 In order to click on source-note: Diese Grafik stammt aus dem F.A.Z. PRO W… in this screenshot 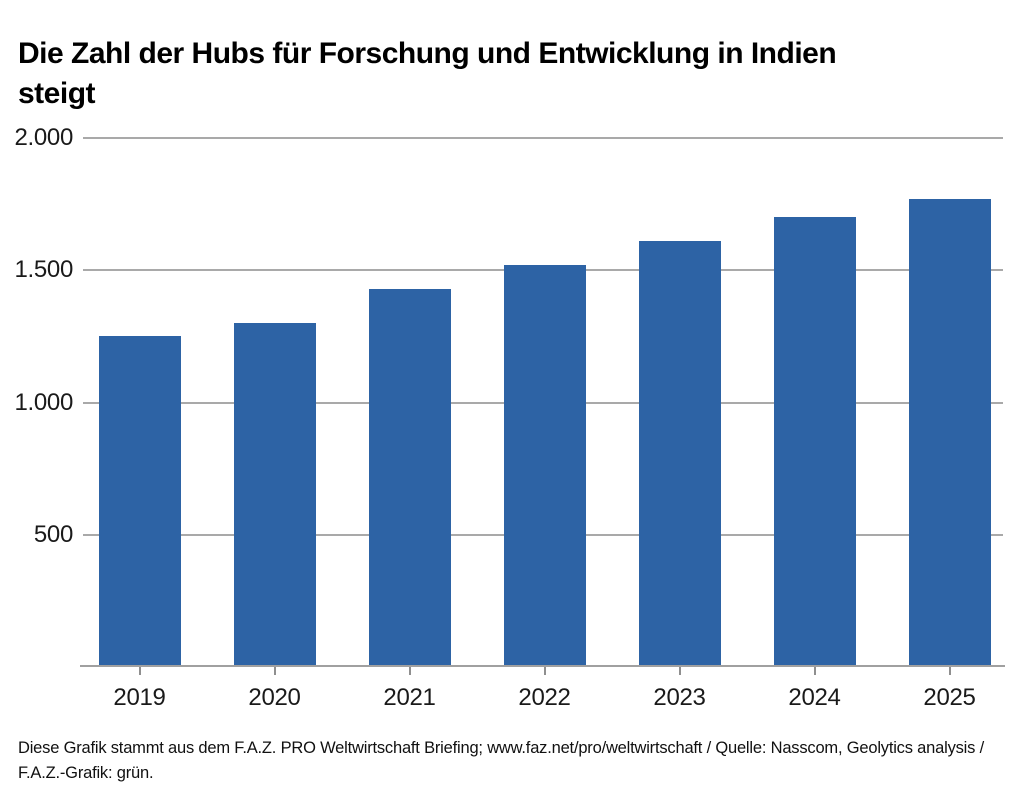, I will do `click(501, 760)`.